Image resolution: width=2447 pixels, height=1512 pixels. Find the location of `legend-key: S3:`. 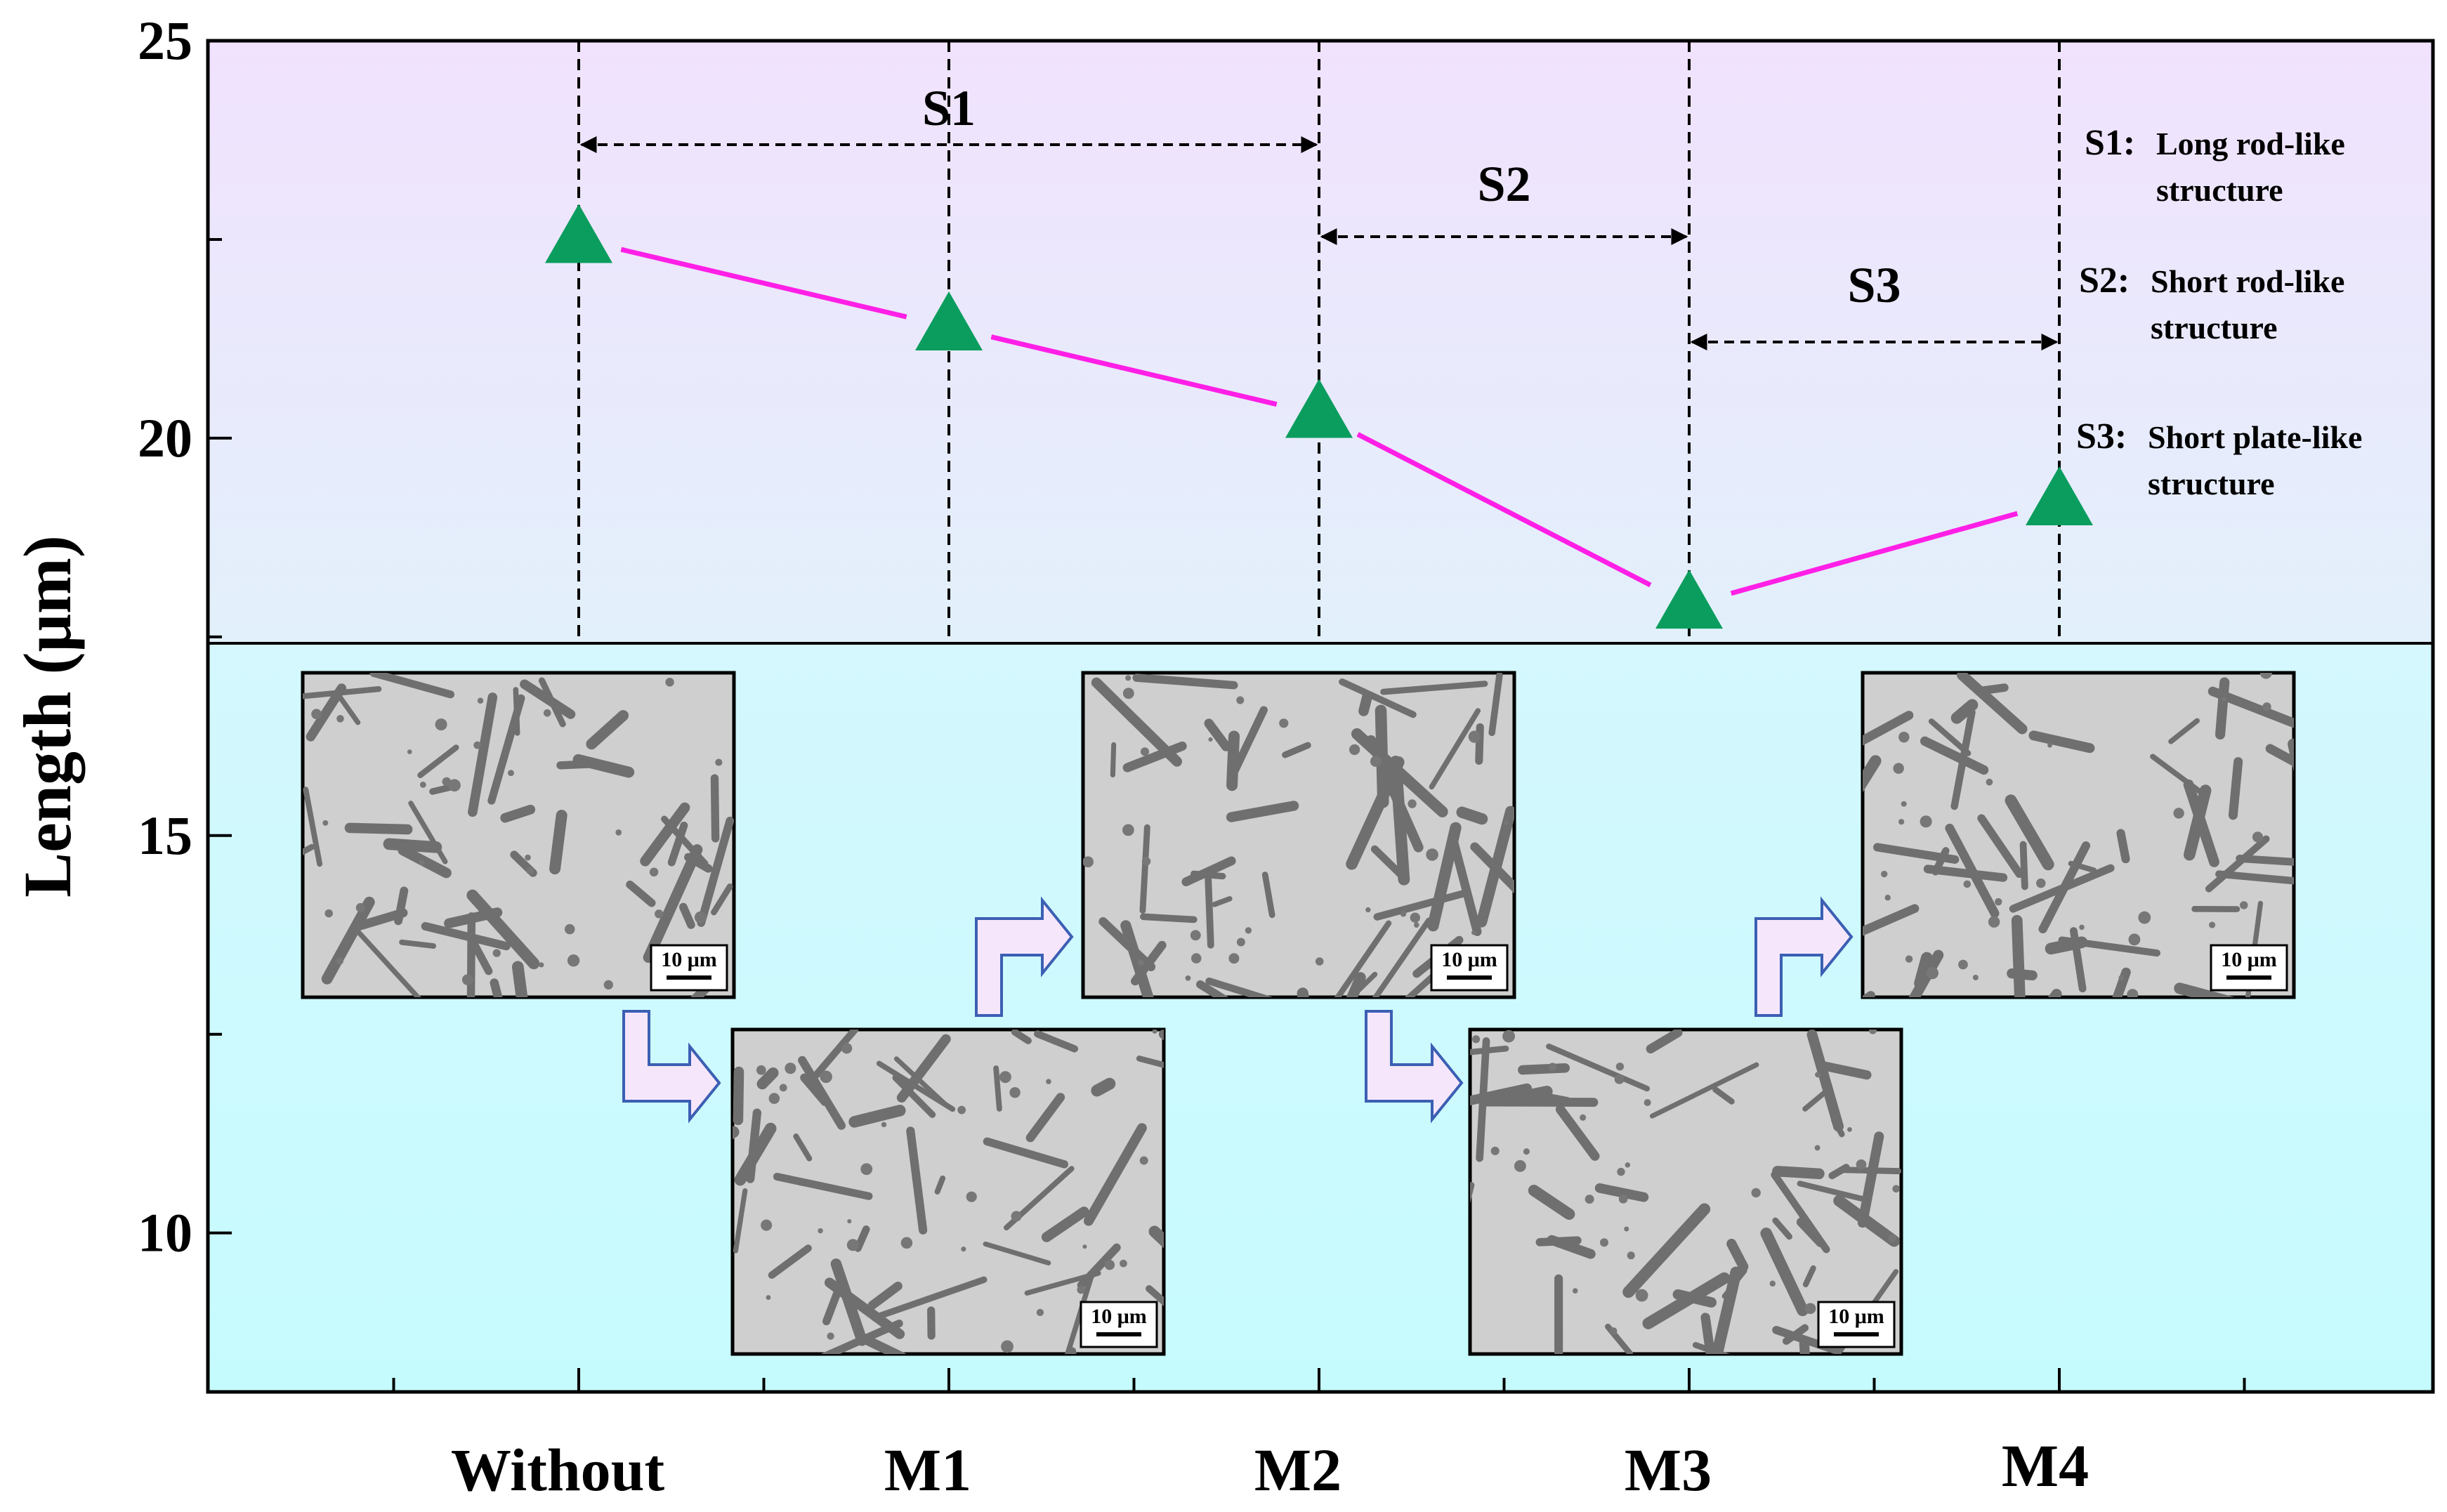

legend-key: S3: is located at coordinates (2101, 436).